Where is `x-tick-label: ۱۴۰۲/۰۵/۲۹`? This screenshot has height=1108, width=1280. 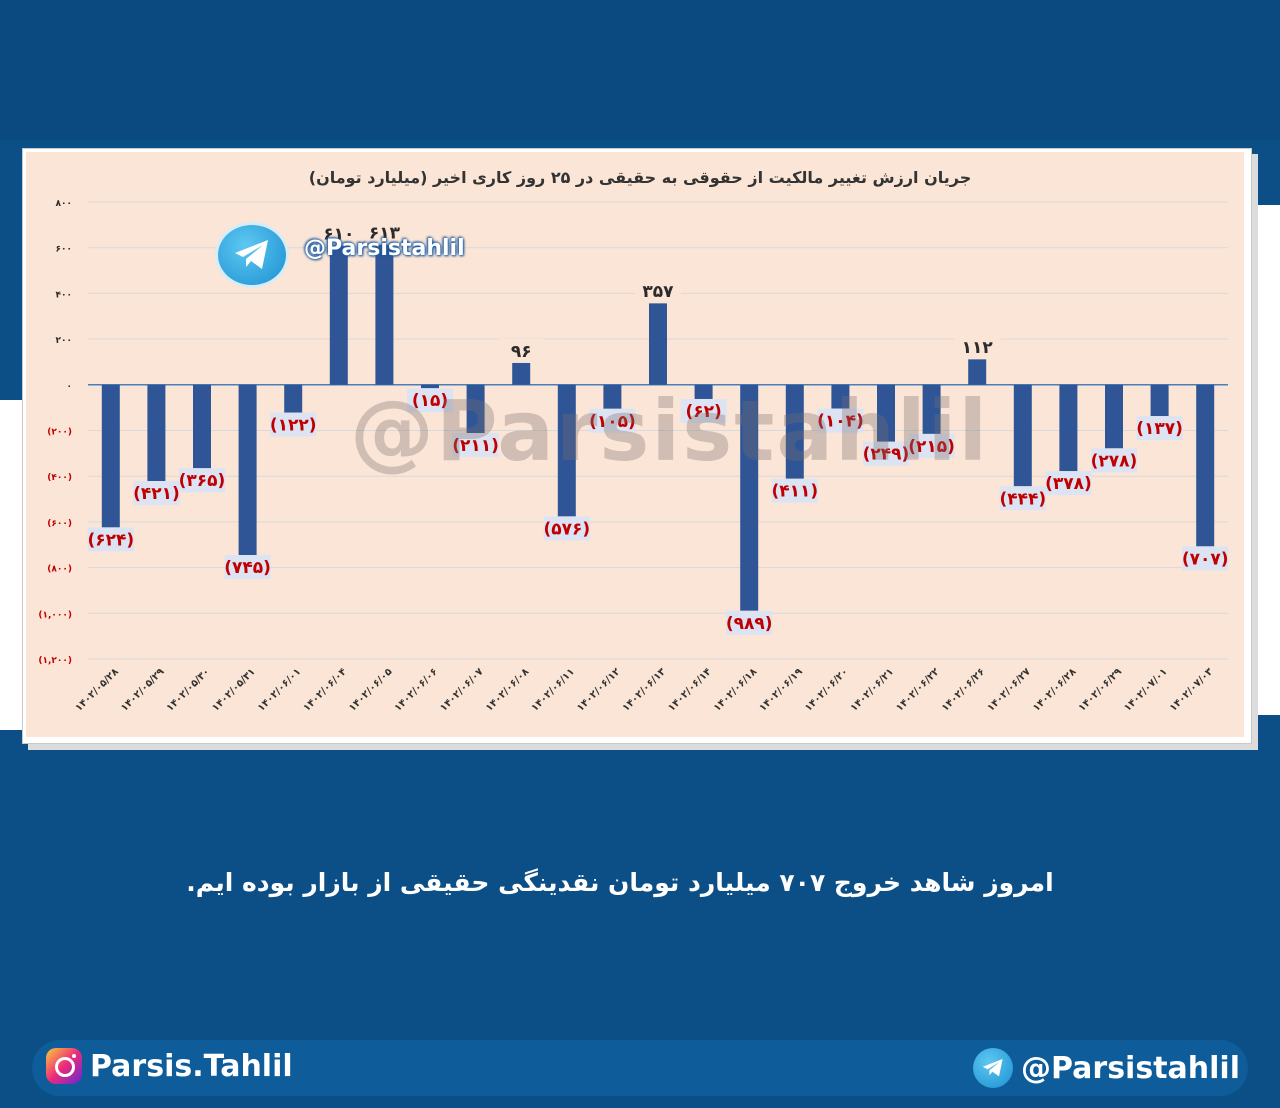 x-tick-label: ۱۴۰۲/۰۵/۲۹ is located at coordinates (142, 689).